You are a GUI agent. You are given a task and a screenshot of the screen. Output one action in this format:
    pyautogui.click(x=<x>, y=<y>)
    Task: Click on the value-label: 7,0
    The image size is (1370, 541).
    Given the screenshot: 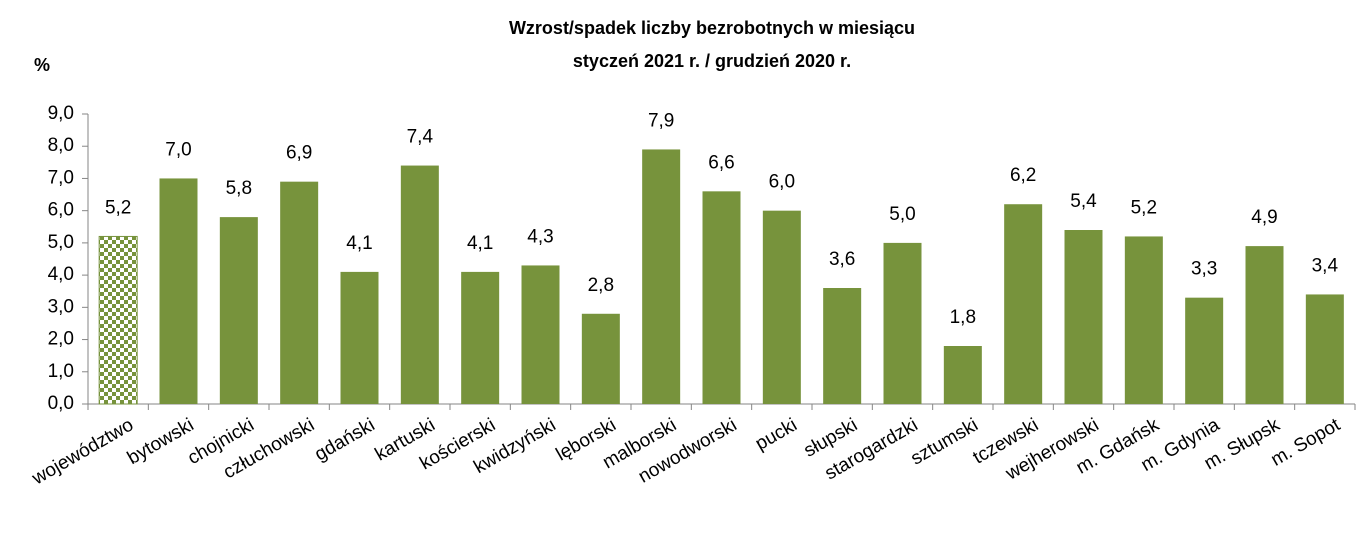 What is the action you would take?
    pyautogui.click(x=178, y=149)
    